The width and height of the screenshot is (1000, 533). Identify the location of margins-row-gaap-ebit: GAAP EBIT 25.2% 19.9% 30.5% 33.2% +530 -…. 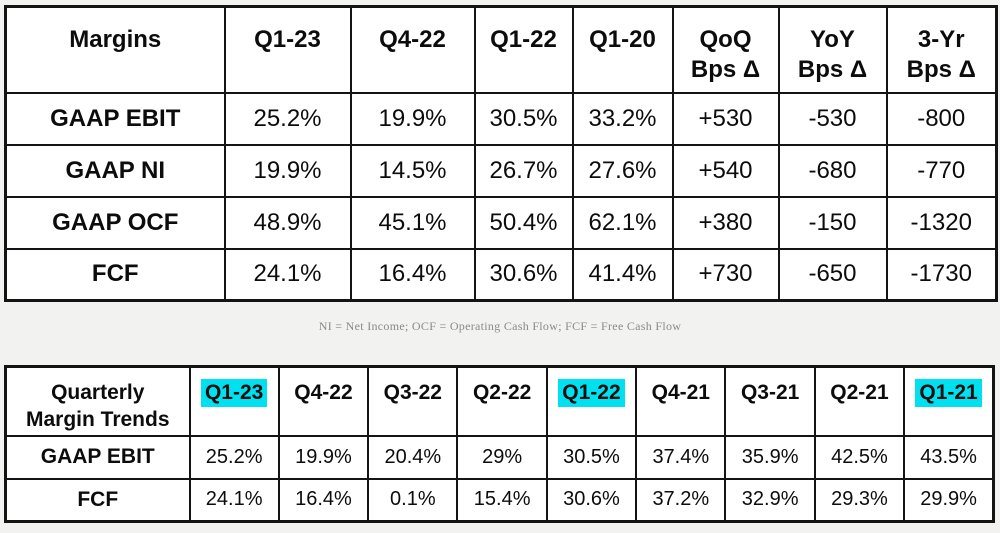
(501, 118).